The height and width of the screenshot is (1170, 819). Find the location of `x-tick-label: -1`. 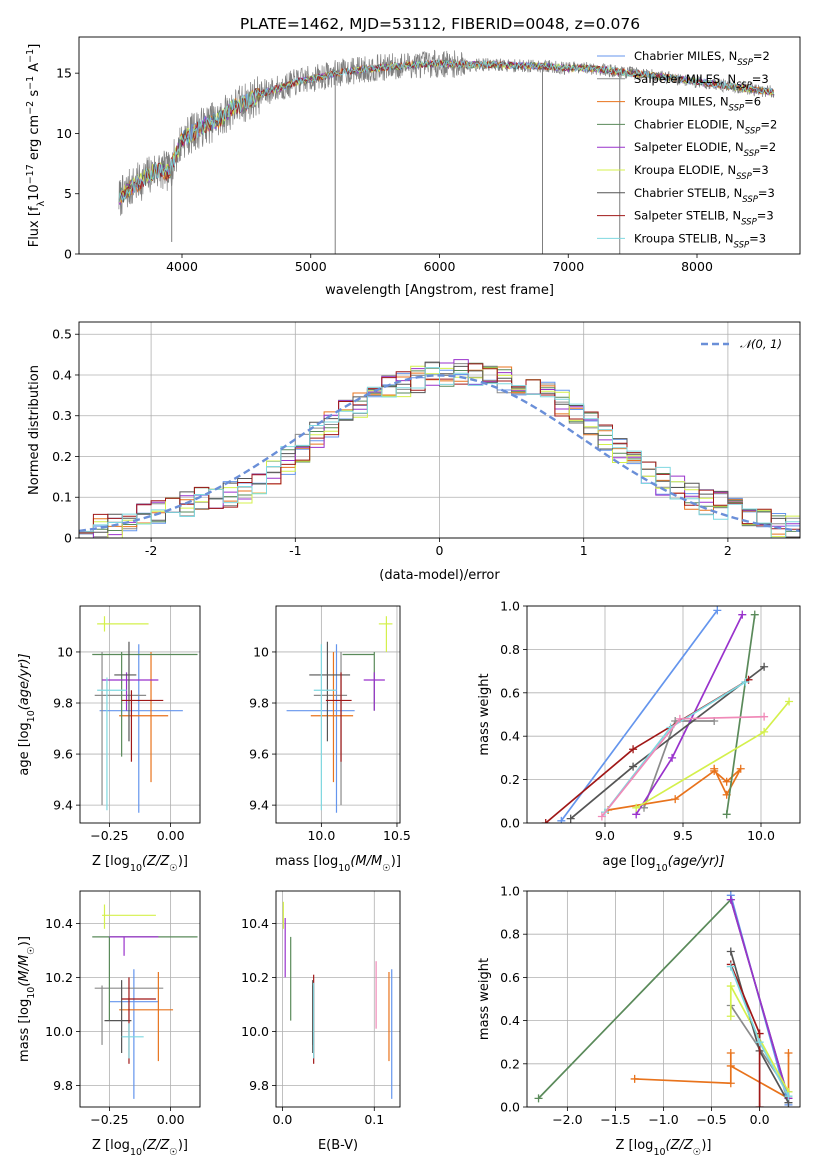

x-tick-label: -1 is located at coordinates (295, 550).